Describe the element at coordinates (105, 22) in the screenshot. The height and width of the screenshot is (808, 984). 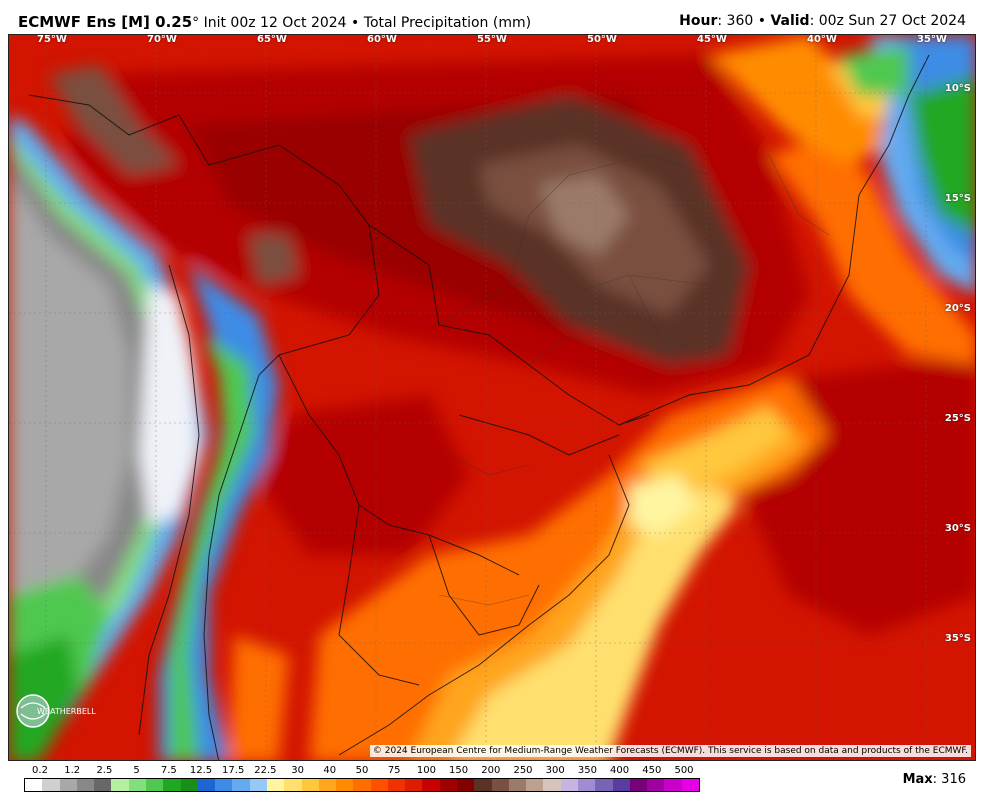
I see `model-name: ECMWF Ens [M] 0.25` at that location.